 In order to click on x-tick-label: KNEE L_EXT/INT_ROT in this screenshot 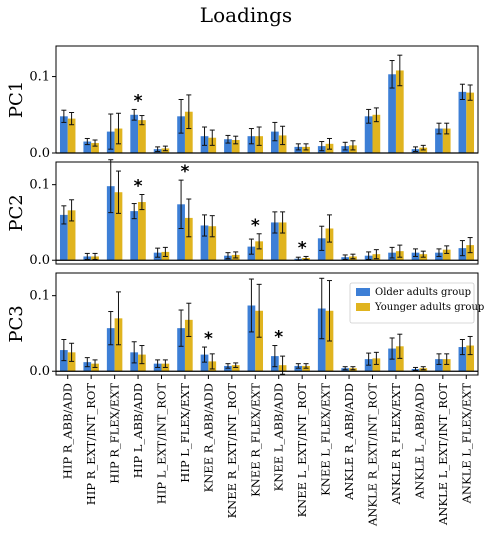, I will do `click(302, 450)`.